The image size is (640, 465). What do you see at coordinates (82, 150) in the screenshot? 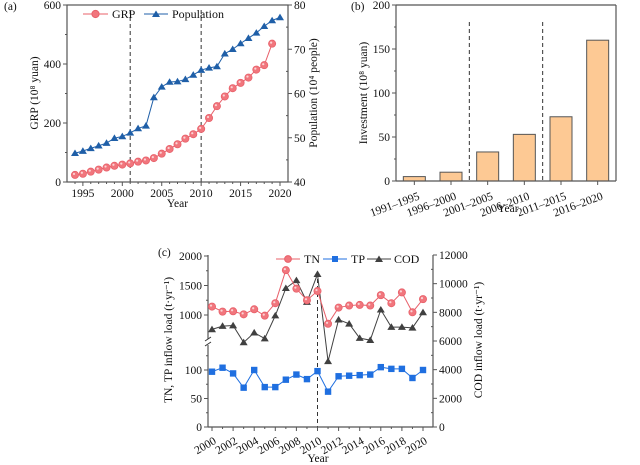
I see `point-population-1995` at bounding box center [82, 150].